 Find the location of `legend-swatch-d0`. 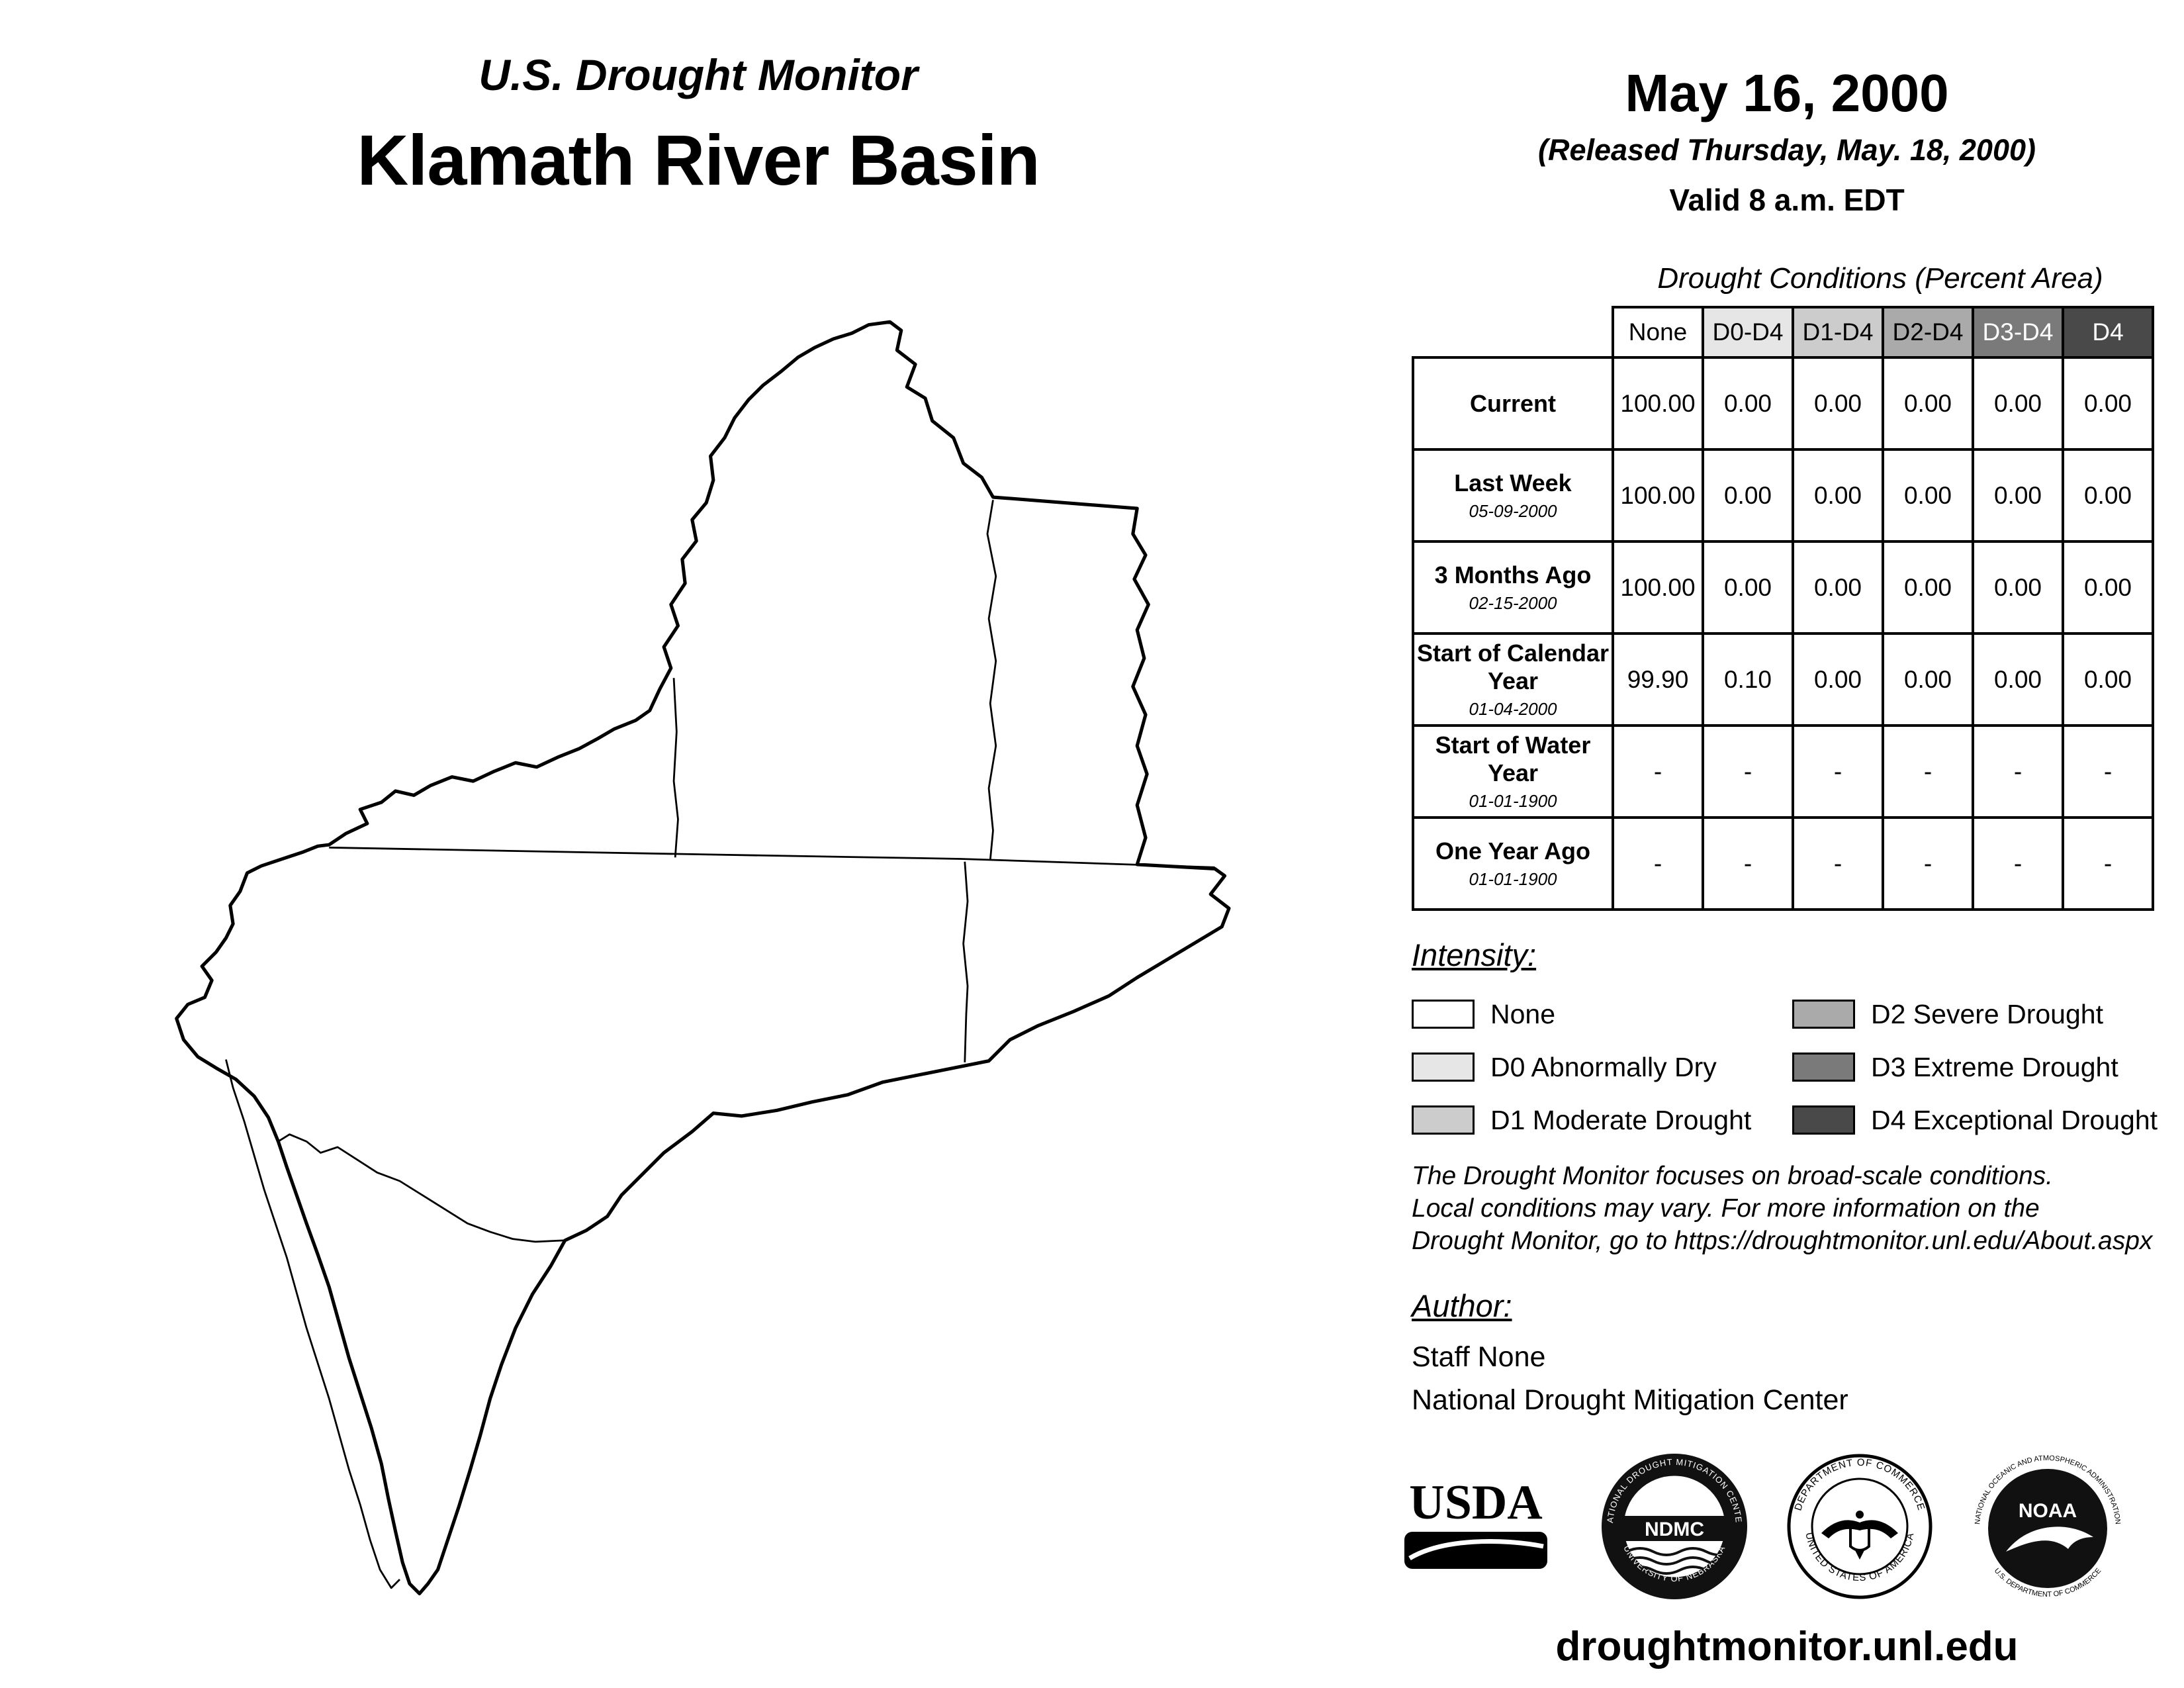

legend-swatch-d0 is located at coordinates (1443, 1067).